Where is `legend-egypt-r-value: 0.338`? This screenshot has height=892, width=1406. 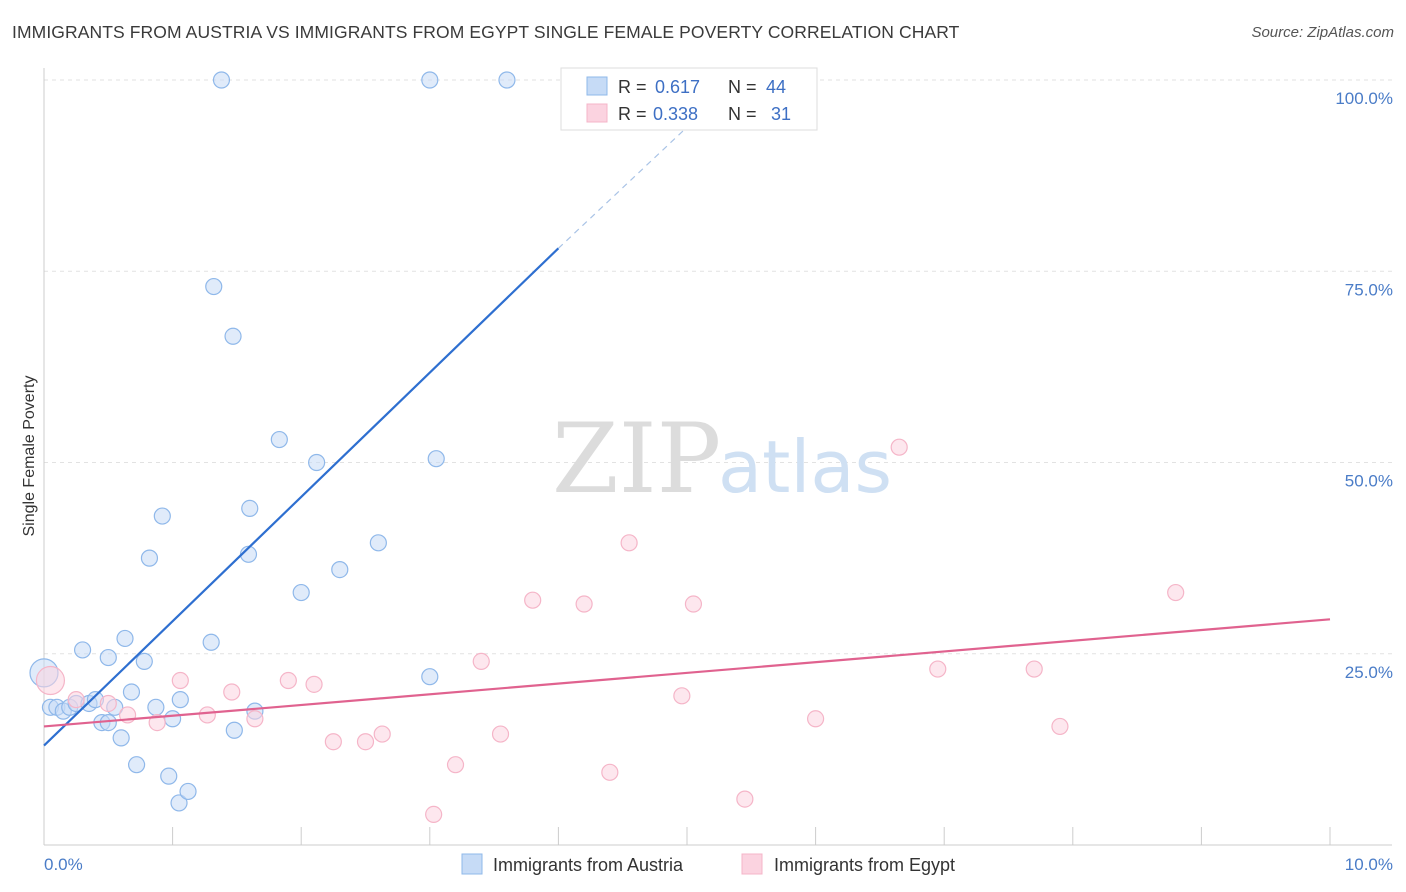 legend-egypt-r-value: 0.338 is located at coordinates (675, 114).